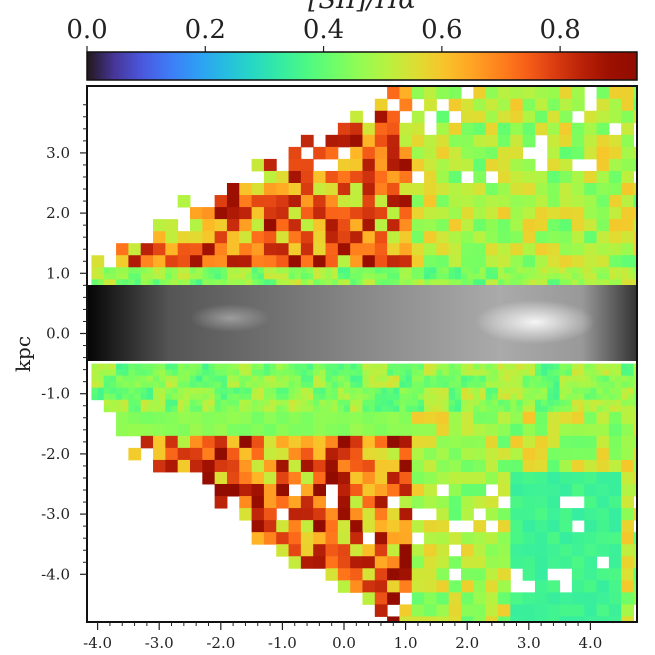 This screenshot has height=655, width=655. I want to click on y-tick-label: -2.0, so click(55, 454).